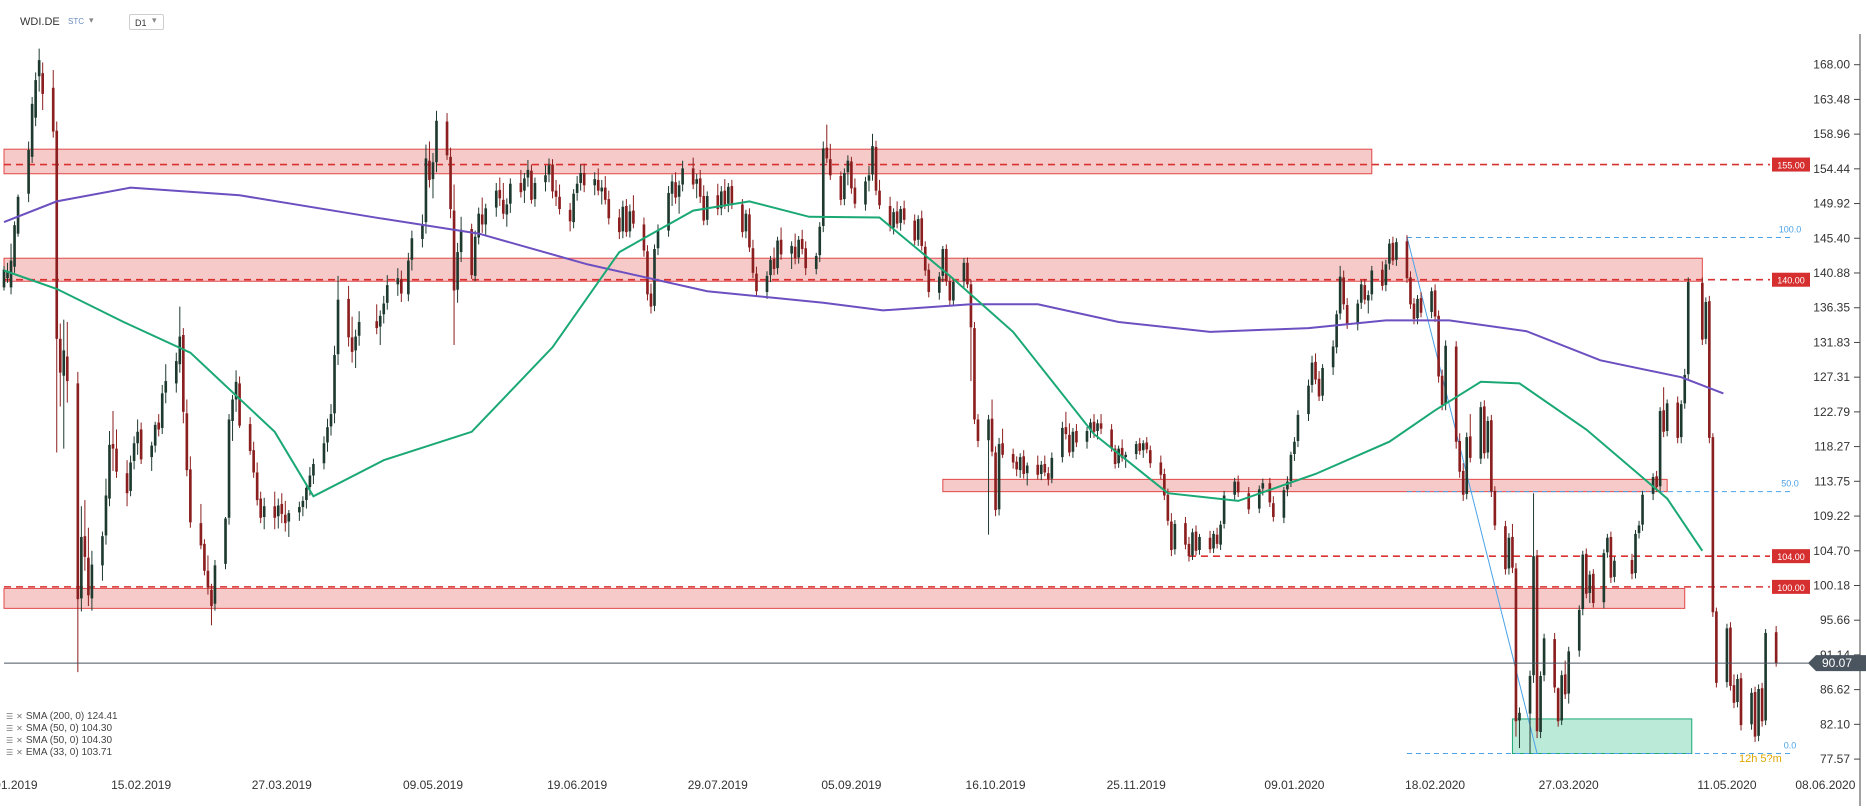 The height and width of the screenshot is (811, 1866). Describe the element at coordinates (1760, 759) in the screenshot. I see `bar-countdown: 12h 5?m` at that location.